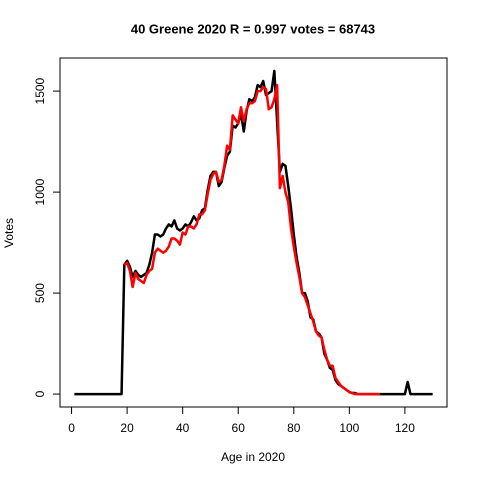 The height and width of the screenshot is (485, 480). I want to click on y-tick-label: 500, so click(40, 293).